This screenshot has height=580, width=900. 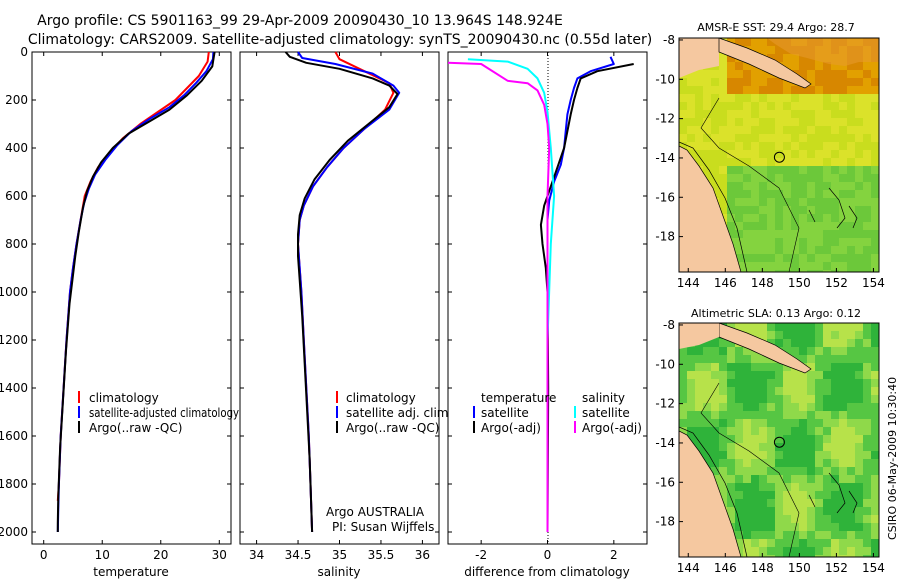 I want to click on x-tick-label: 36, so click(x=422, y=555).